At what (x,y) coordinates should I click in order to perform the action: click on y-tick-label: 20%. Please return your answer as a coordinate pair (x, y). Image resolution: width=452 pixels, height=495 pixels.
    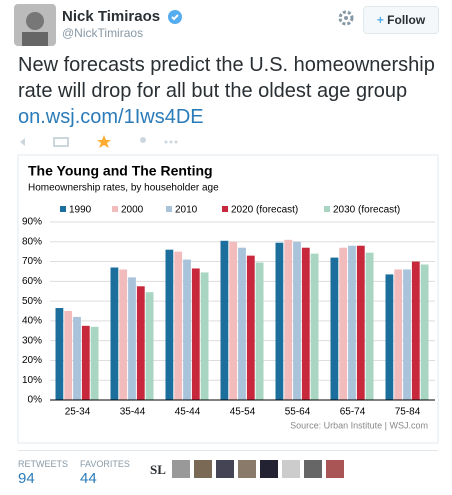
    Looking at the image, I should click on (32, 360).